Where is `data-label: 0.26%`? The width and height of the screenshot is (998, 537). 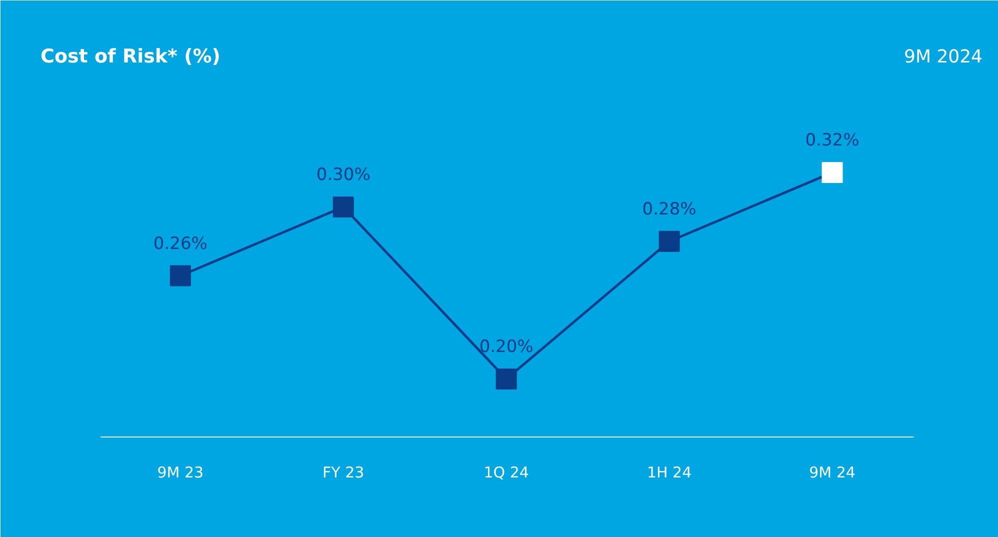
data-label: 0.26% is located at coordinates (180, 244).